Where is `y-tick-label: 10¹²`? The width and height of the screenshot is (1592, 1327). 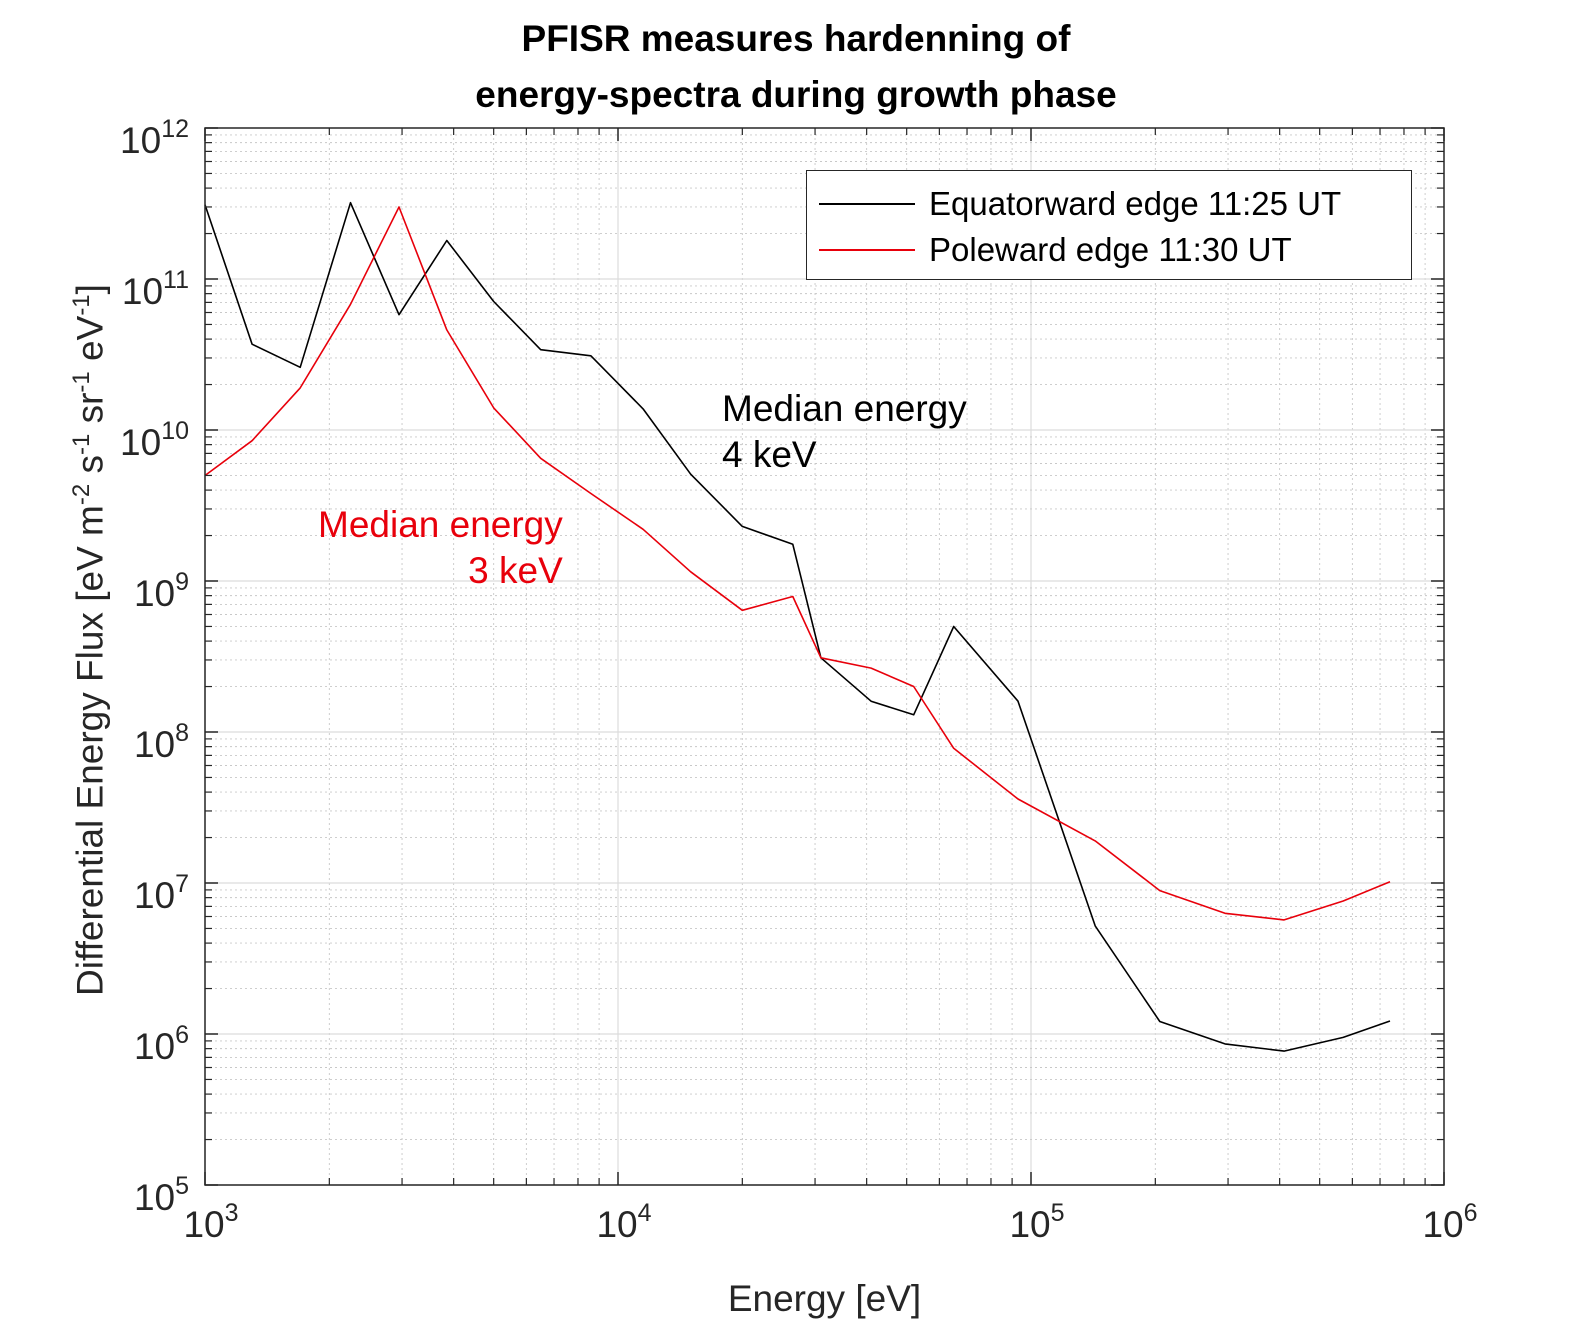 y-tick-label: 10¹² is located at coordinates (154, 138).